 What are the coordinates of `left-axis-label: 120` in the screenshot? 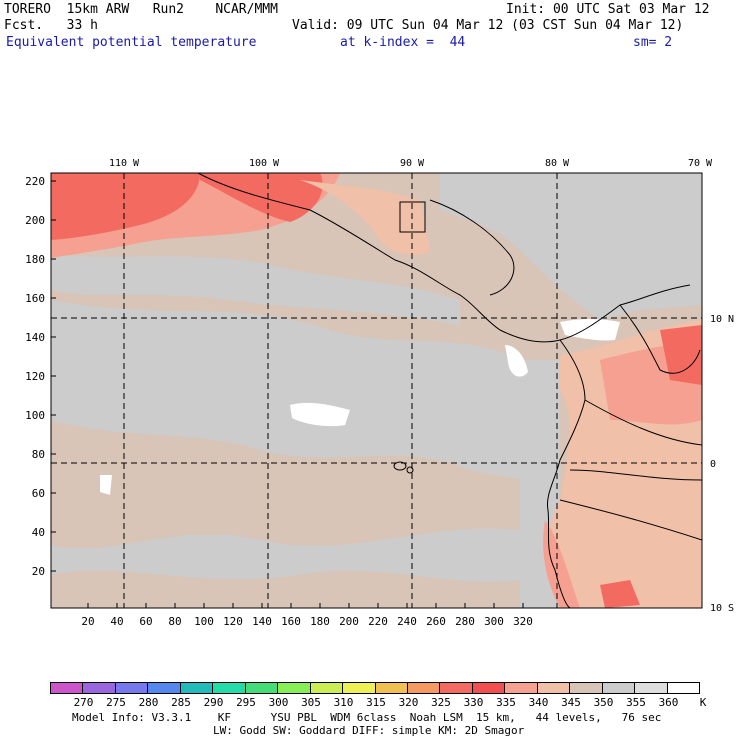 It's located at (35, 376).